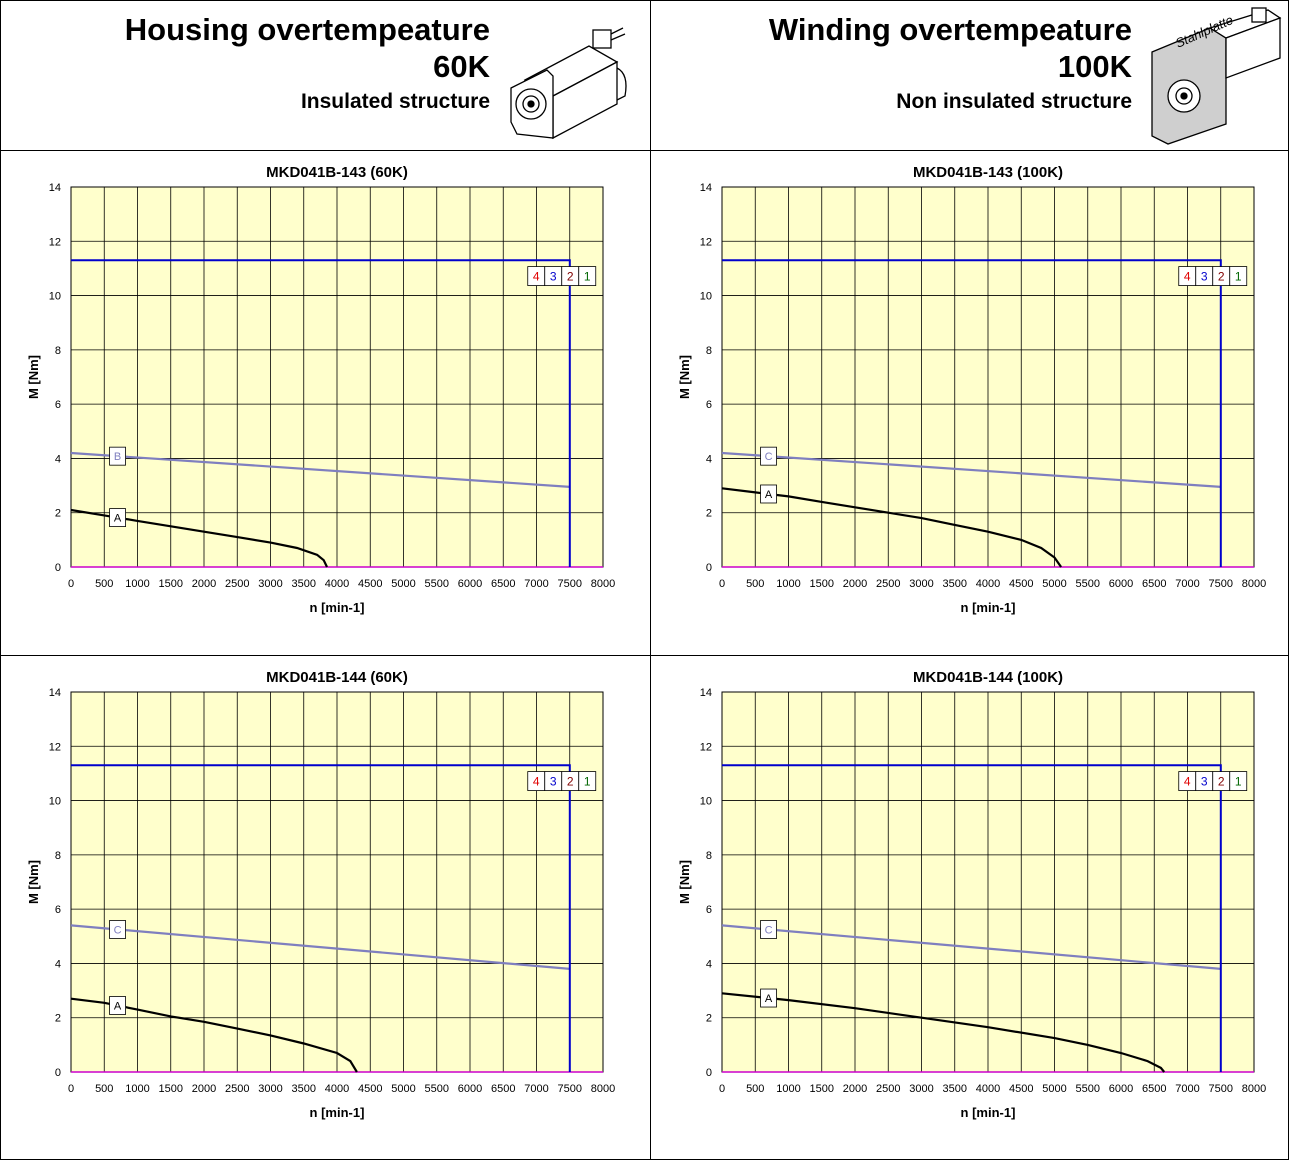 The width and height of the screenshot is (1289, 1160). What do you see at coordinates (1204, 781) in the screenshot?
I see `legend-entry-3: 3` at bounding box center [1204, 781].